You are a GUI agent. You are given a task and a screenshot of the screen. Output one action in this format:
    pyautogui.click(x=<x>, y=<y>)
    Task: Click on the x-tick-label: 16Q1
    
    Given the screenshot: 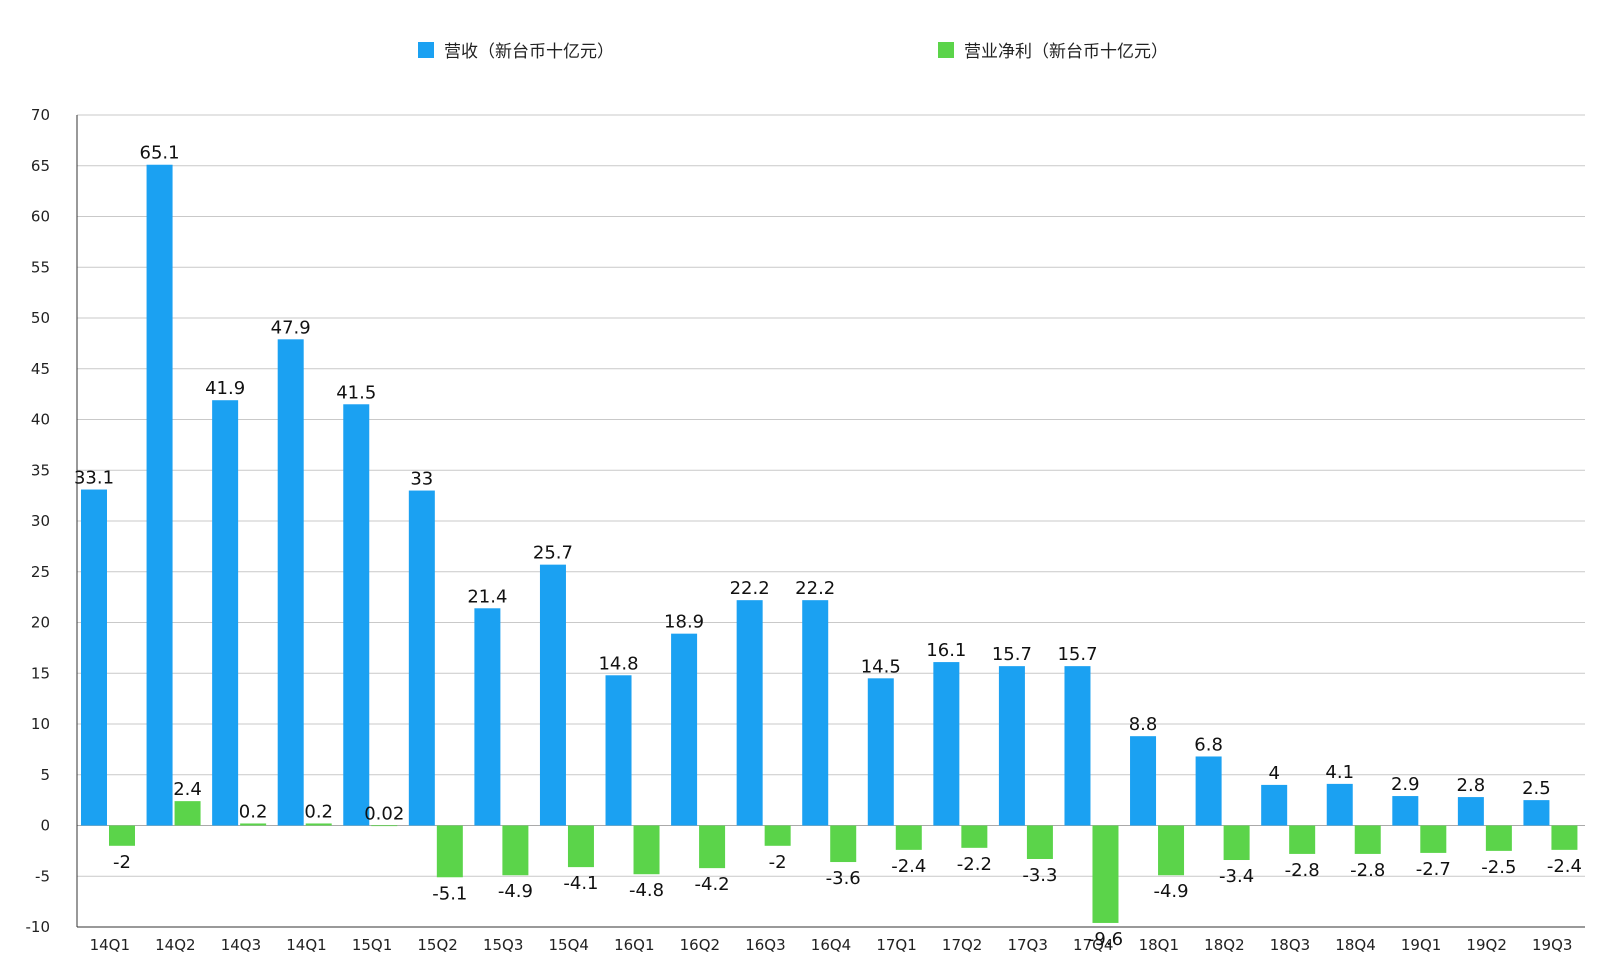 What is the action you would take?
    pyautogui.click(x=634, y=945)
    